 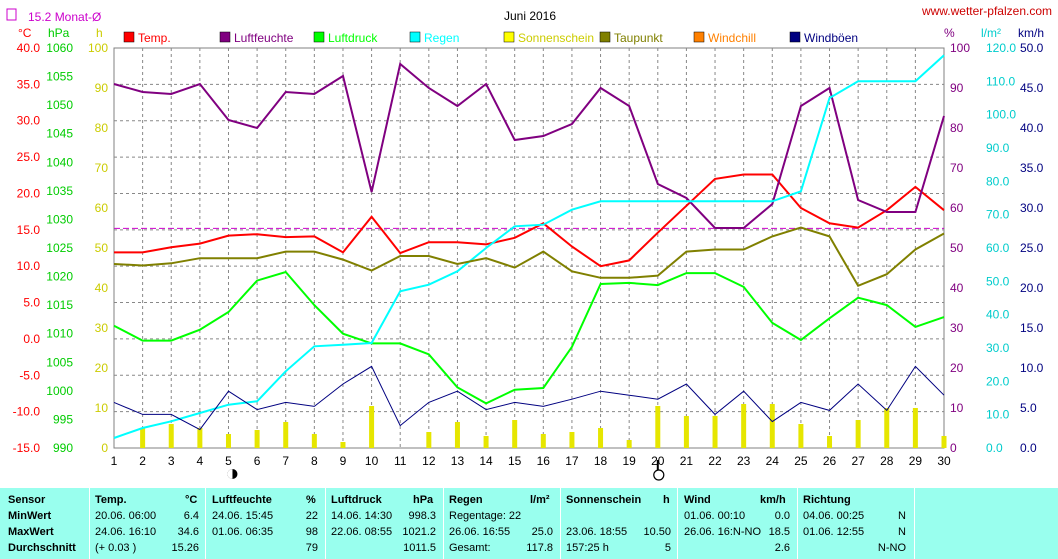 I want to click on rain-tick-label: 30.0, so click(x=998, y=348).